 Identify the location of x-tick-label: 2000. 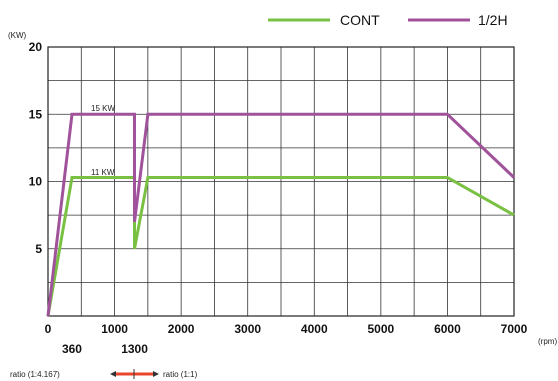
(181, 329).